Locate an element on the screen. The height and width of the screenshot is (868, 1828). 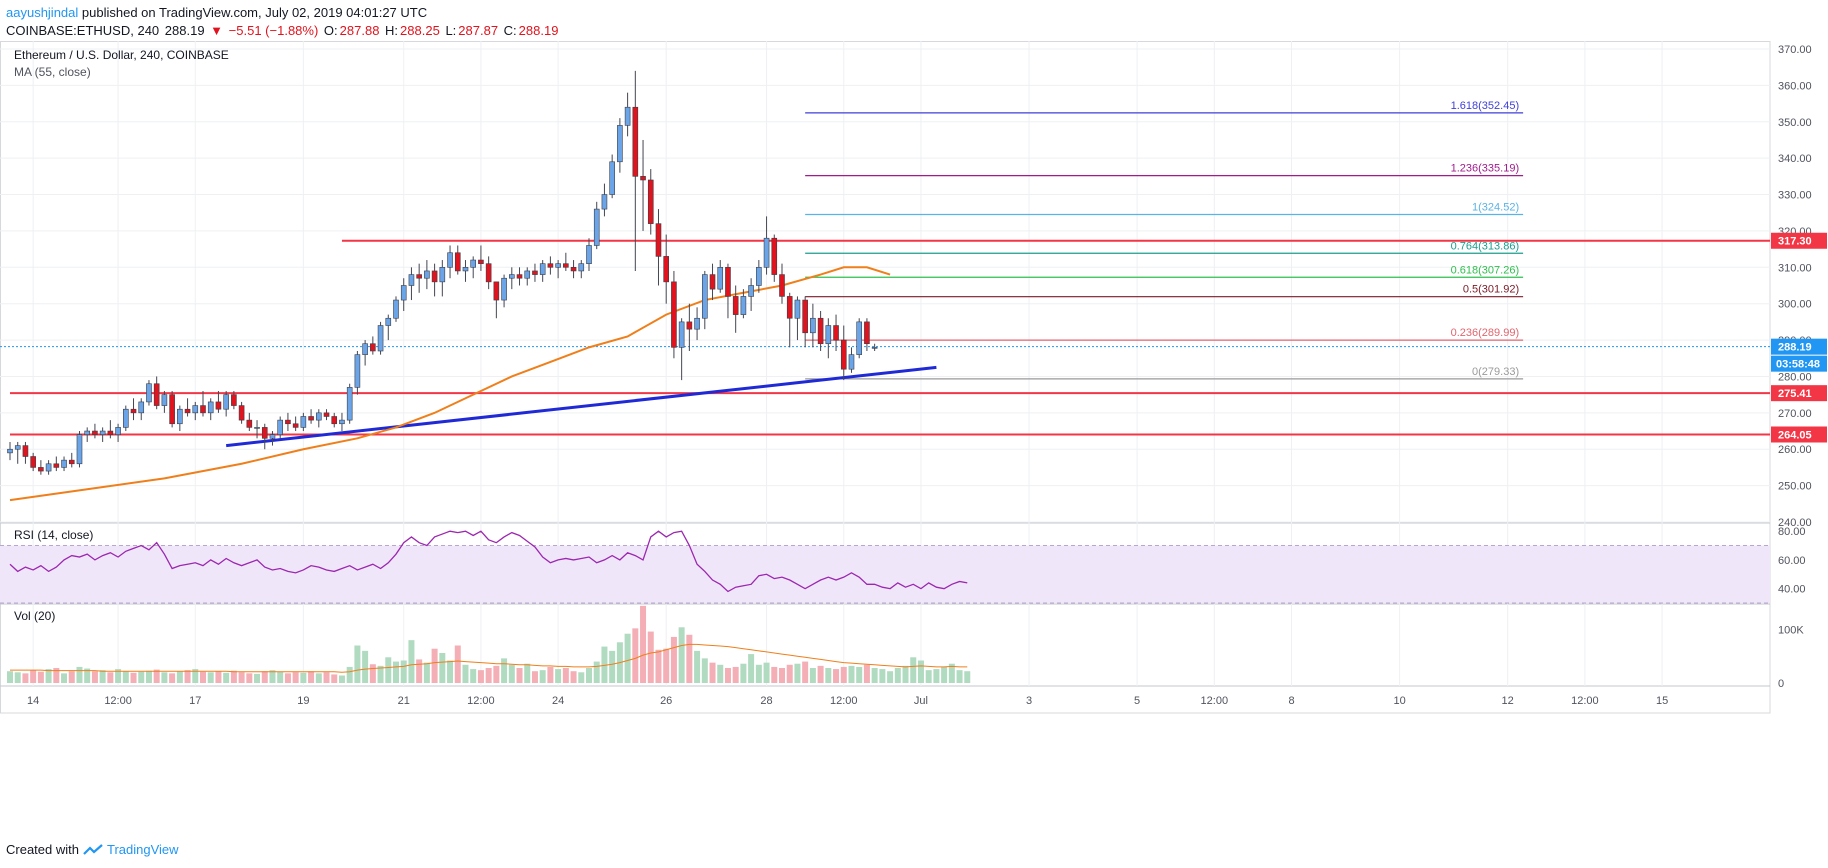
open-value: 287.88 is located at coordinates (359, 30).